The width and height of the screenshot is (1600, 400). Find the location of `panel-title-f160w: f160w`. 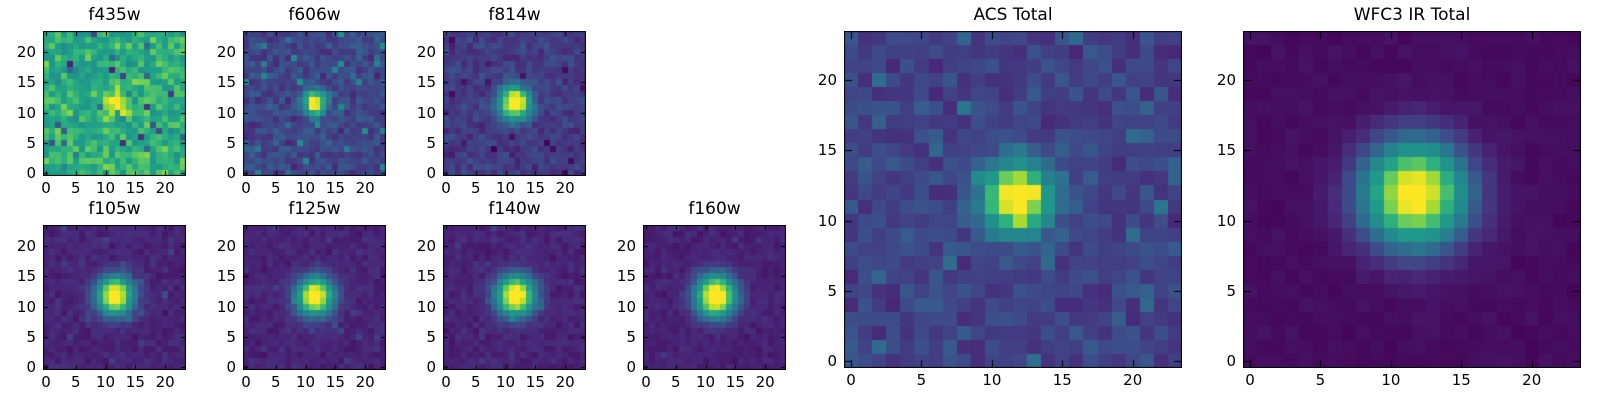

panel-title-f160w: f160w is located at coordinates (714, 209).